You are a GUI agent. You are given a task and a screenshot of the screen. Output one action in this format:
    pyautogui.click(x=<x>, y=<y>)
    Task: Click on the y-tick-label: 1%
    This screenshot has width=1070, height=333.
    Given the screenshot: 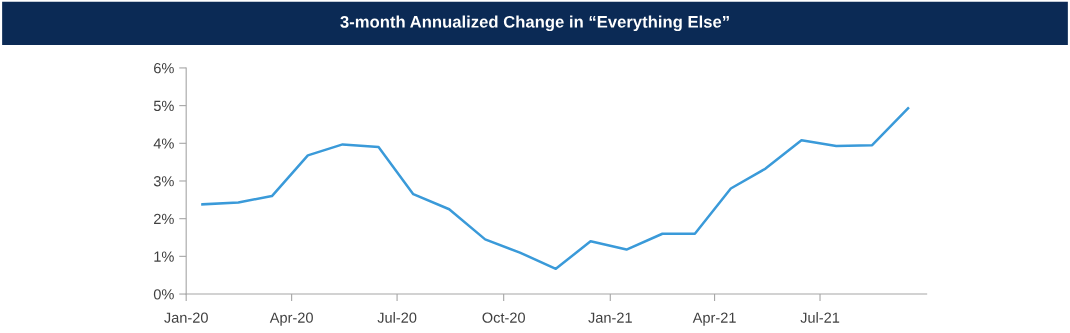 What is the action you would take?
    pyautogui.click(x=164, y=256)
    